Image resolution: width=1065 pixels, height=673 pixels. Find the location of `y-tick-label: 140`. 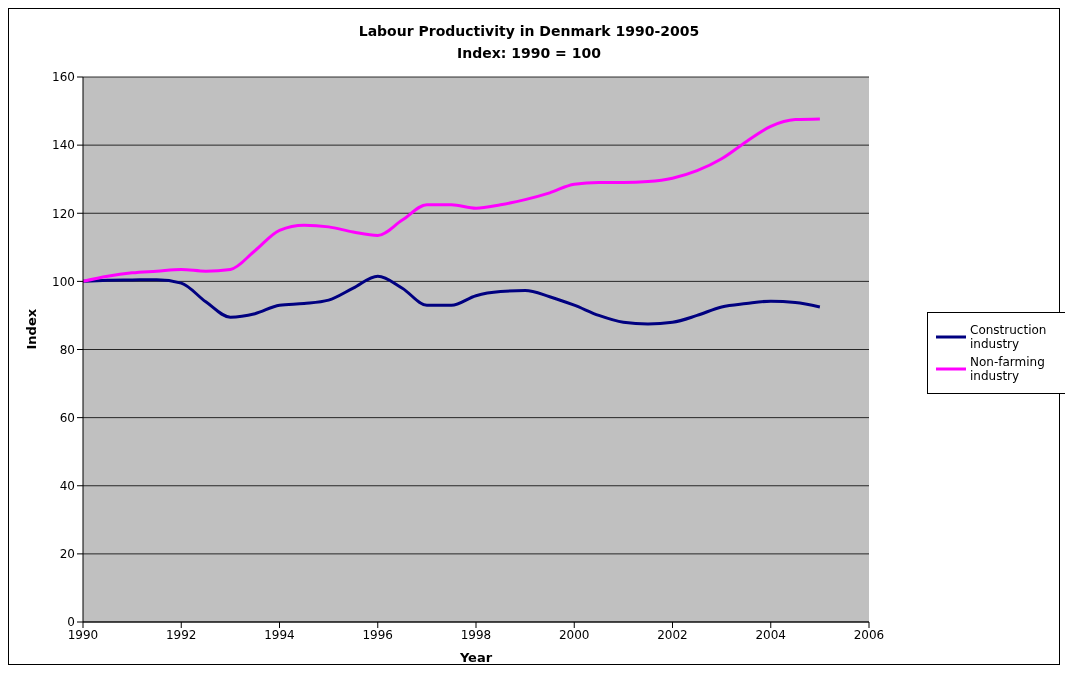

y-tick-label: 140 is located at coordinates (63, 145).